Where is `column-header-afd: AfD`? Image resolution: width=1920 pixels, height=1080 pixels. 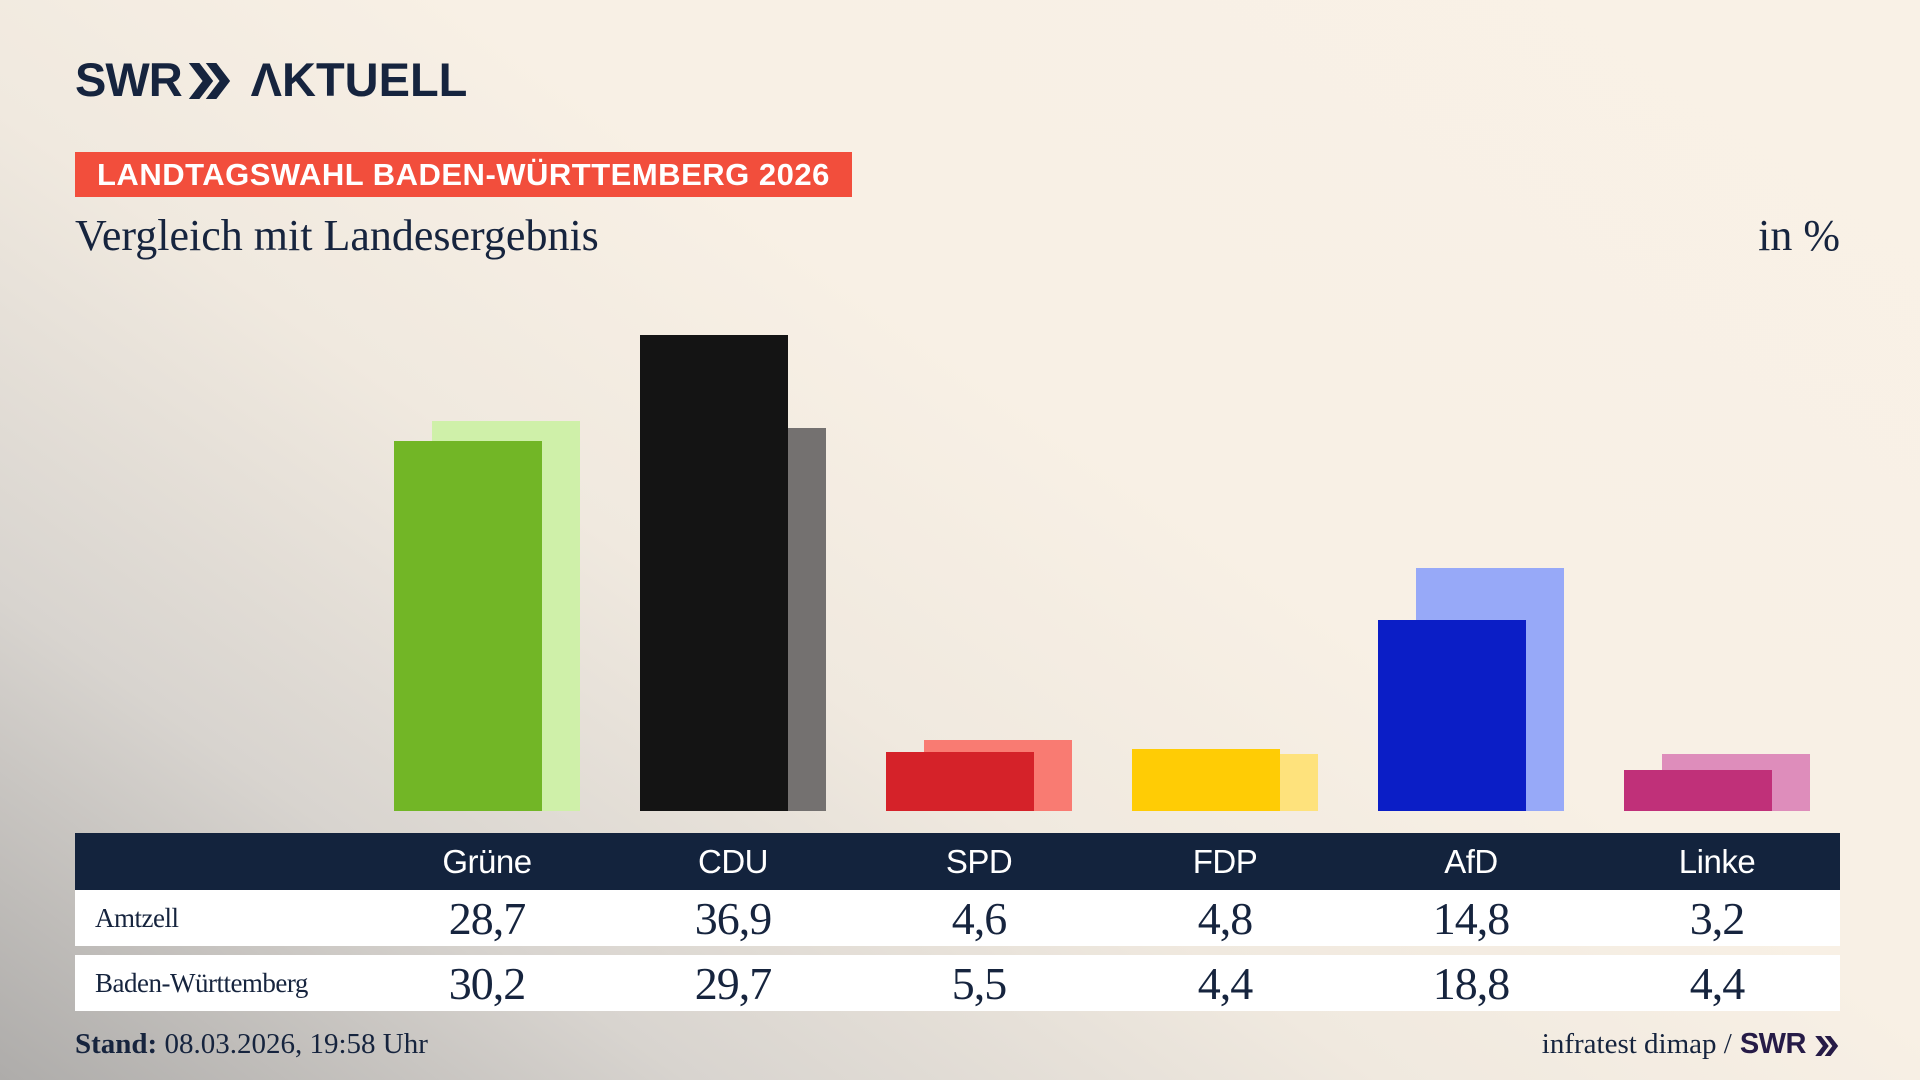
column-header-afd: AfD is located at coordinates (1471, 861).